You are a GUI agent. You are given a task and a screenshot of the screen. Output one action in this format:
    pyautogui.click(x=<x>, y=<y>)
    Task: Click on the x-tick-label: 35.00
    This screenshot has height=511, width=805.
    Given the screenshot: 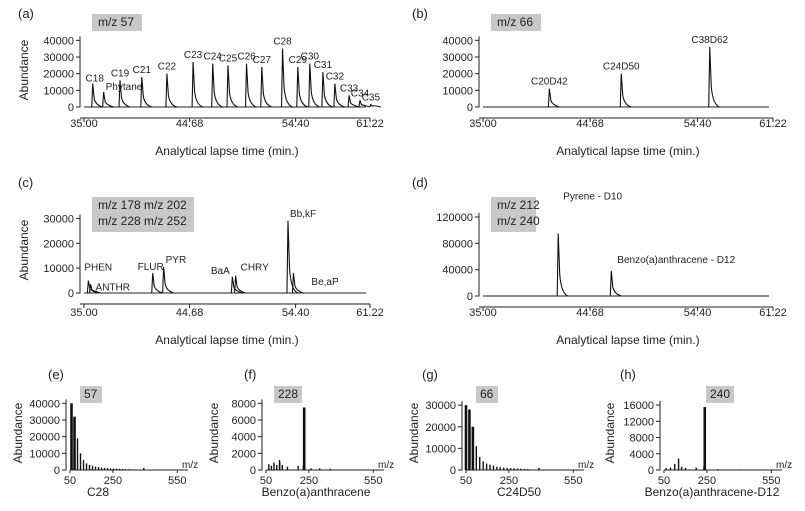 What is the action you would take?
    pyautogui.click(x=84, y=124)
    